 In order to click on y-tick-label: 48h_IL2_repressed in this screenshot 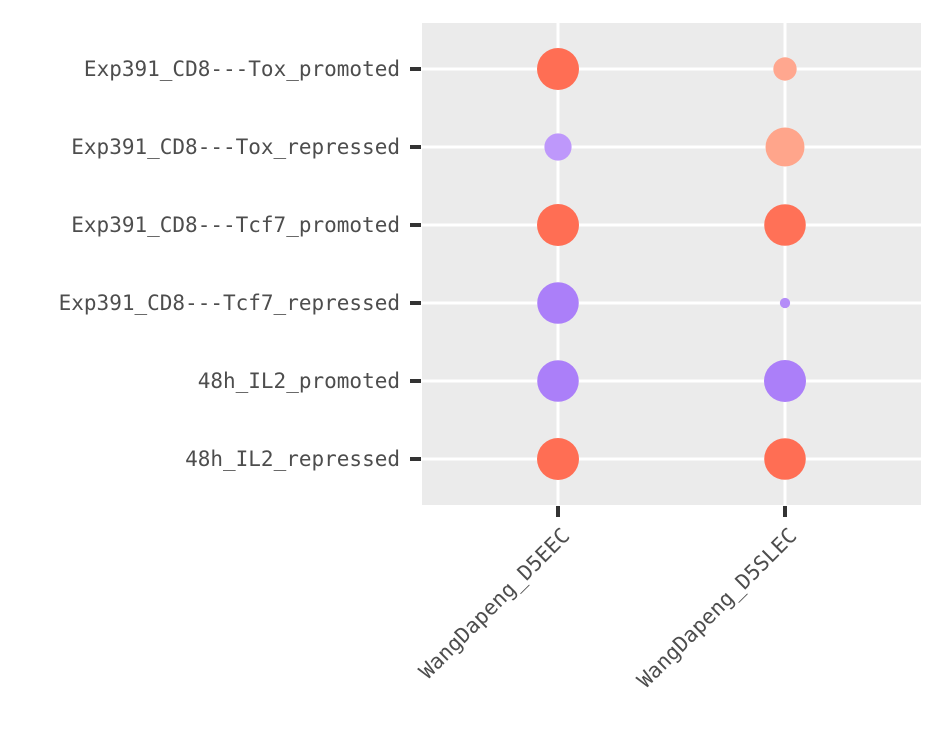, I will do `click(292, 459)`.